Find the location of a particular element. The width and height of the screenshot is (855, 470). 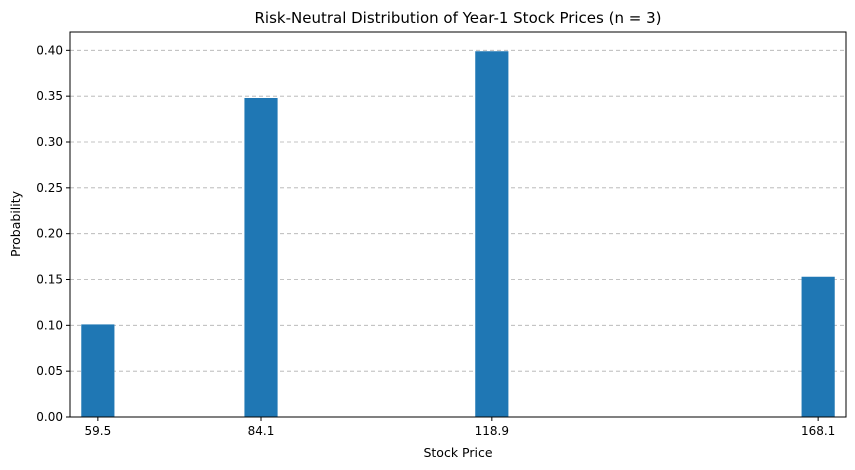

y-tick-label: 0.35 is located at coordinates (49, 96).